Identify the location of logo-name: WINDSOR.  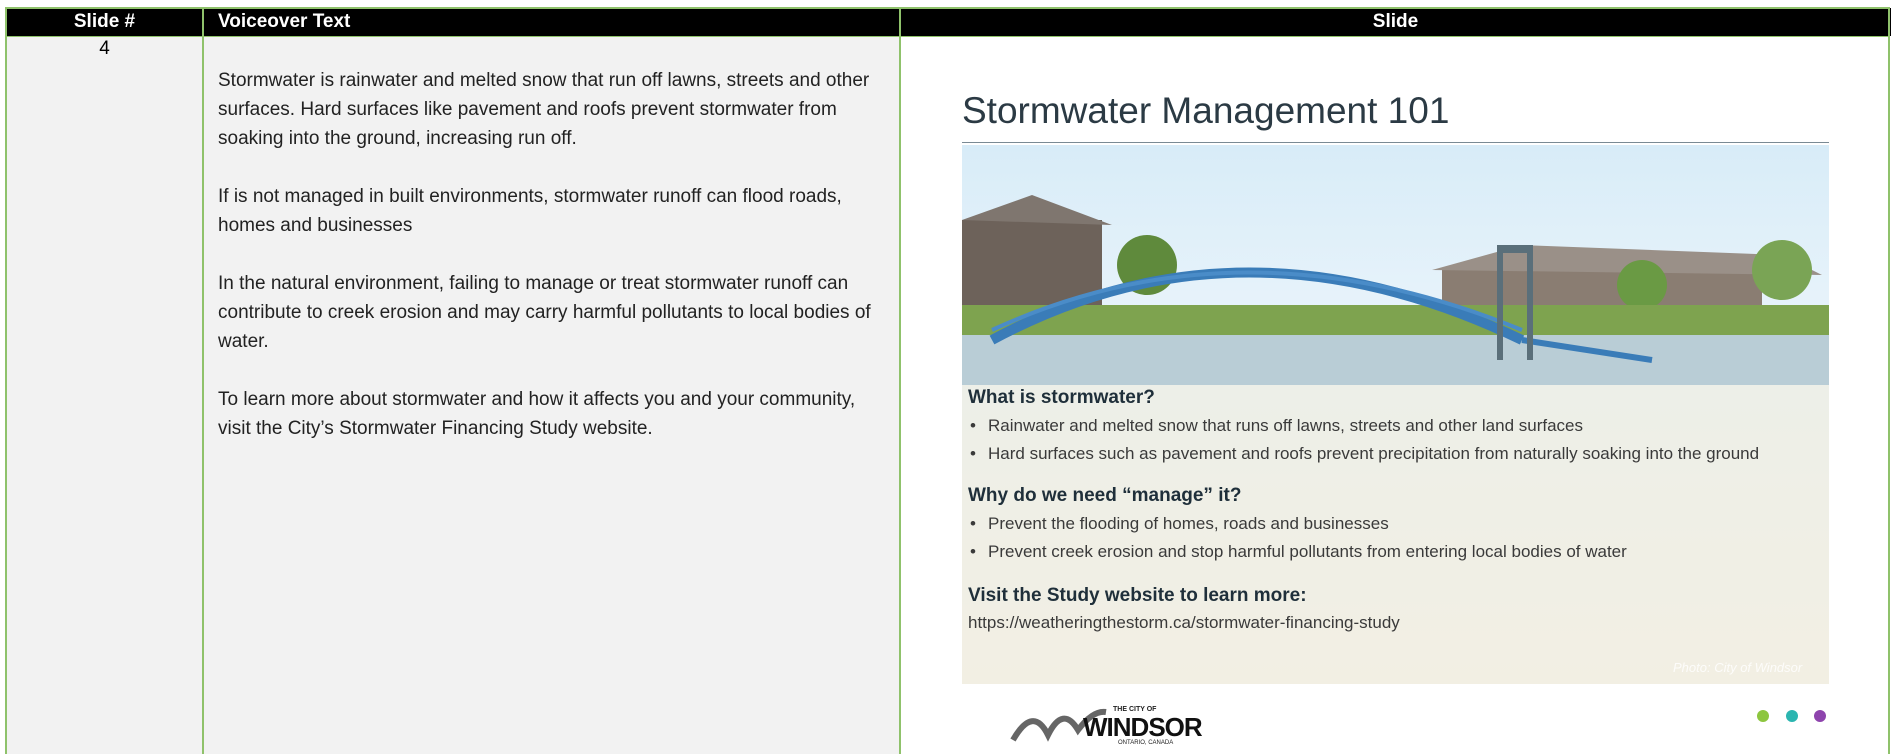
(1143, 727).